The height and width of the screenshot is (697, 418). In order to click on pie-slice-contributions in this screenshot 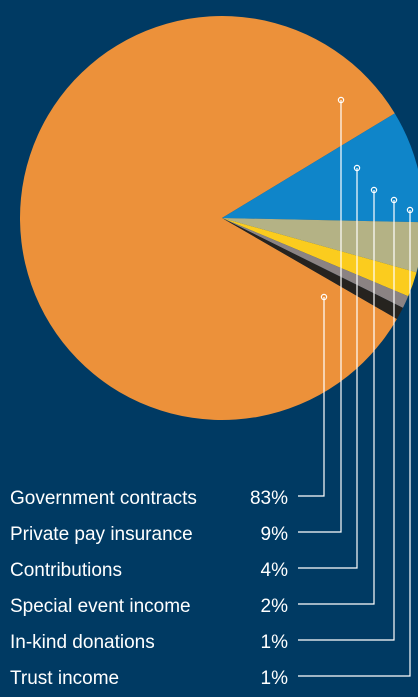, I will do `click(320, 245)`.